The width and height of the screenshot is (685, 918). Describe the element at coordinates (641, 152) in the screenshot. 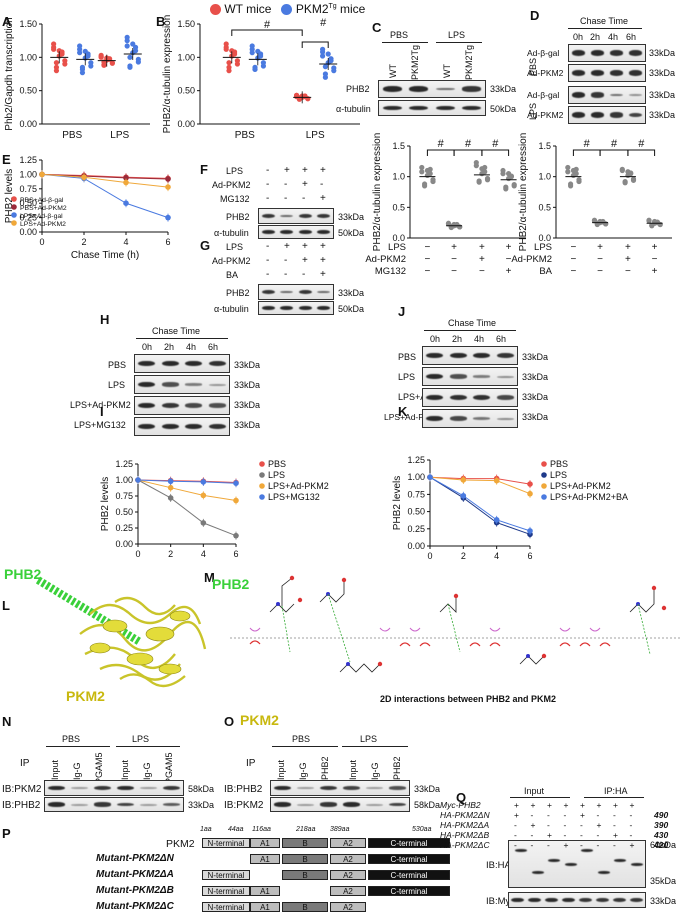

I see `q2-sig-bracket` at that location.